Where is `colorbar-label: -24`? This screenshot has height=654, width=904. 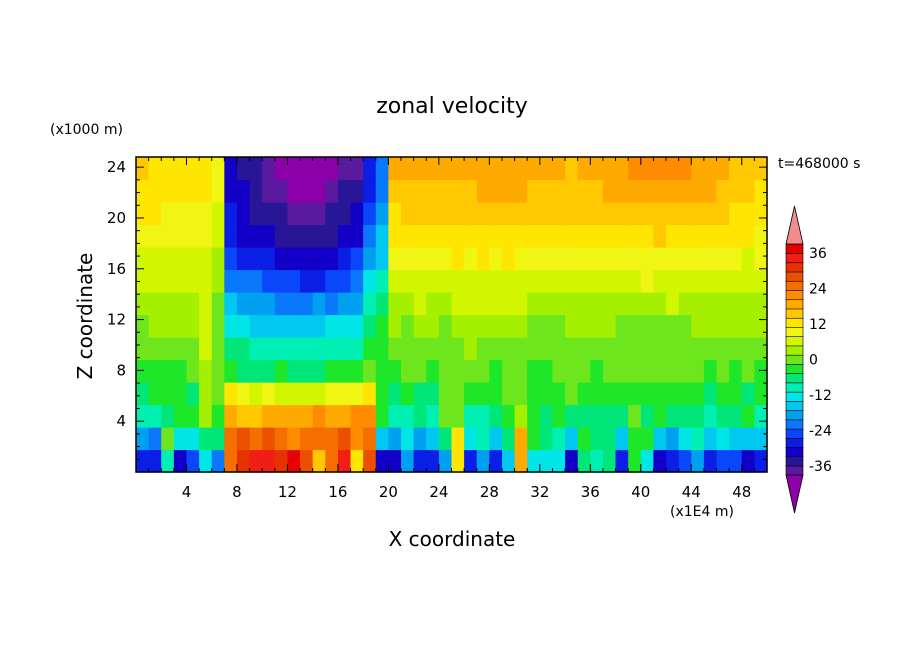 colorbar-label: -24 is located at coordinates (820, 432).